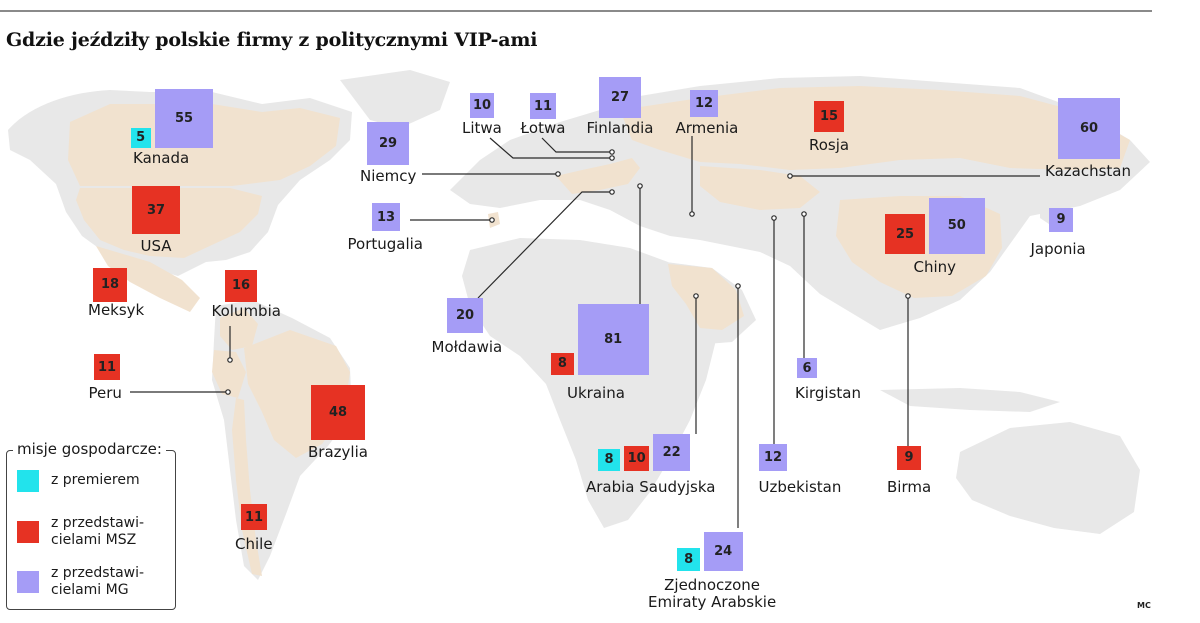  What do you see at coordinates (935, 267) in the screenshot?
I see `country-label-chiny: Chiny` at bounding box center [935, 267].